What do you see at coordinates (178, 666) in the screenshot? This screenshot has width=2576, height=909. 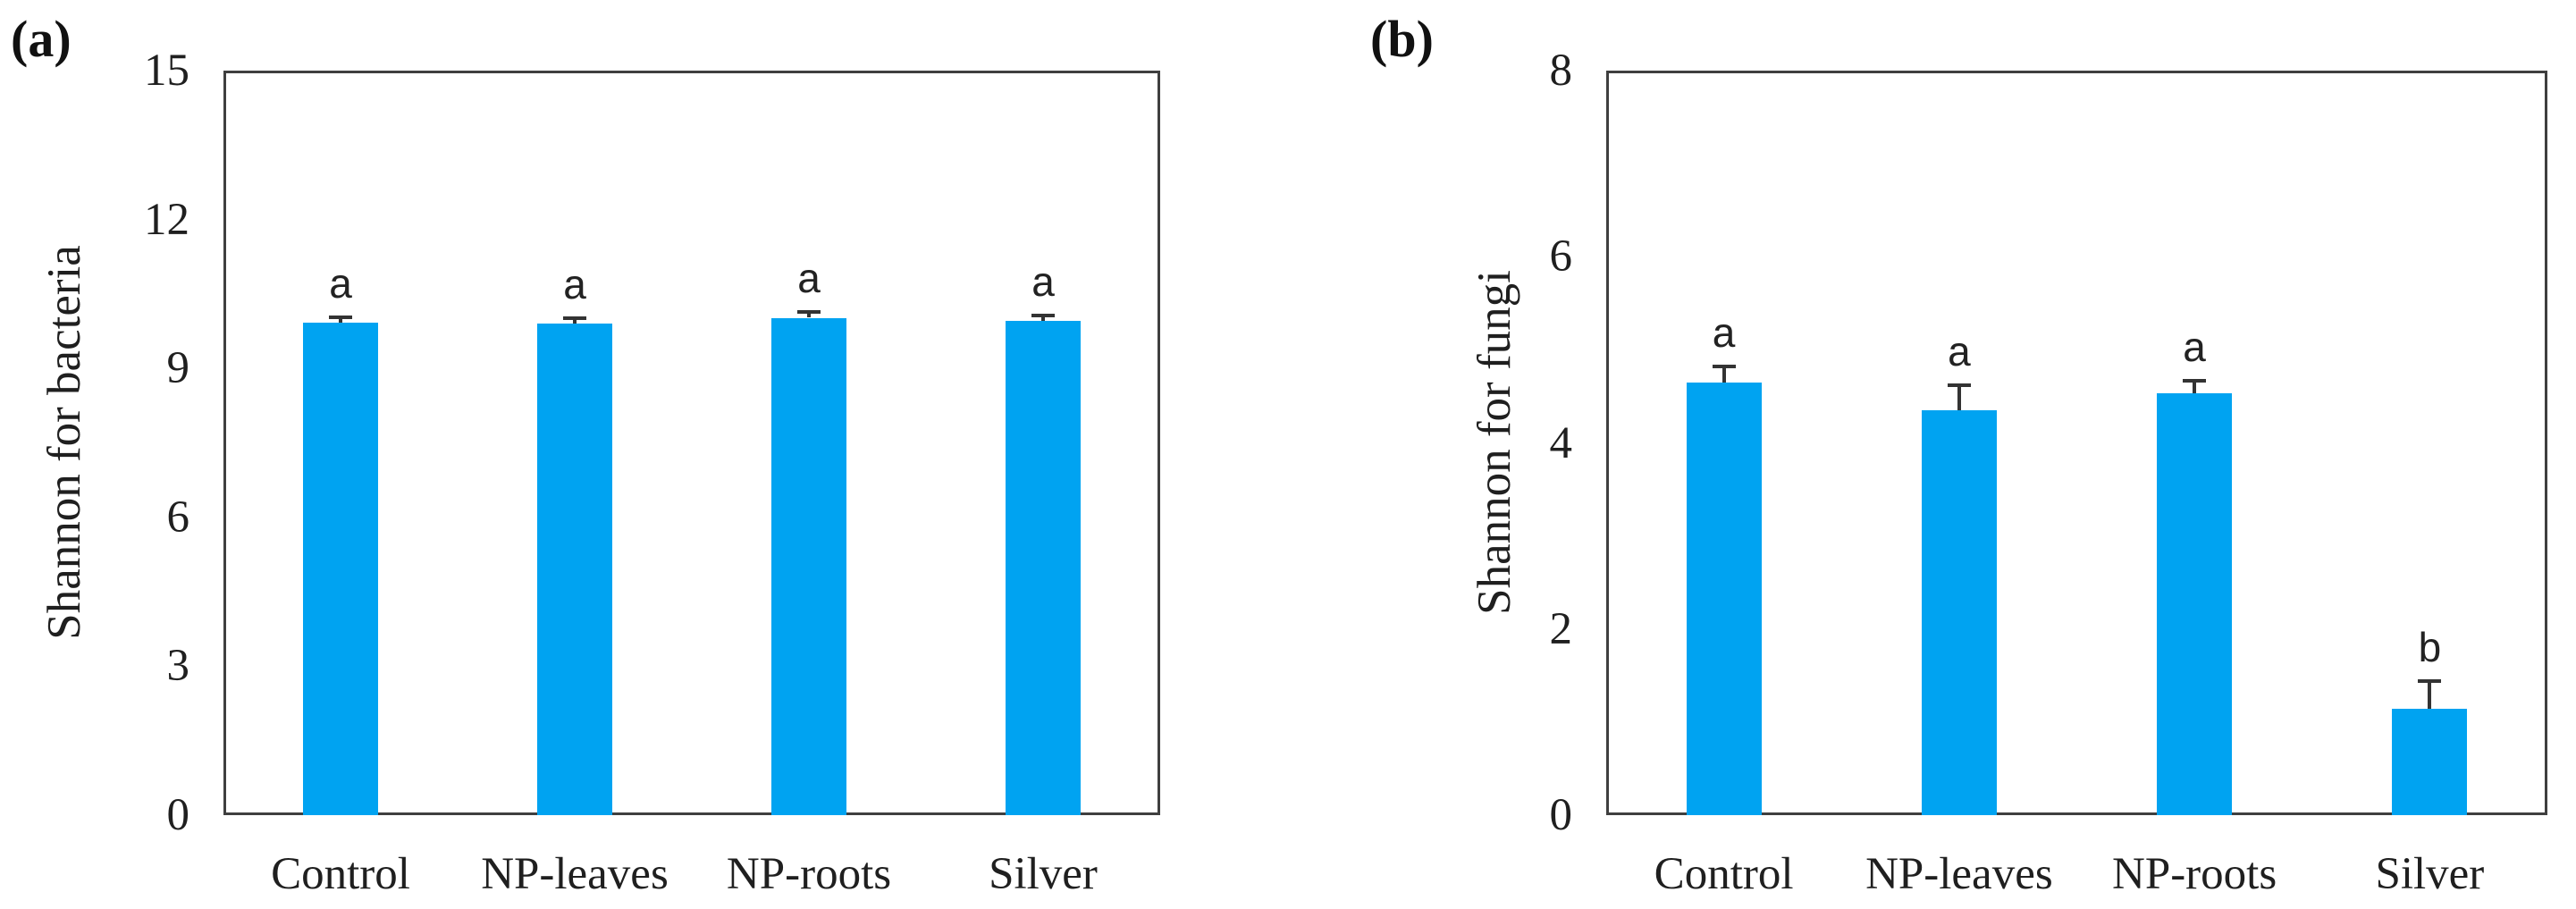 I see `y-tick-label: 3` at bounding box center [178, 666].